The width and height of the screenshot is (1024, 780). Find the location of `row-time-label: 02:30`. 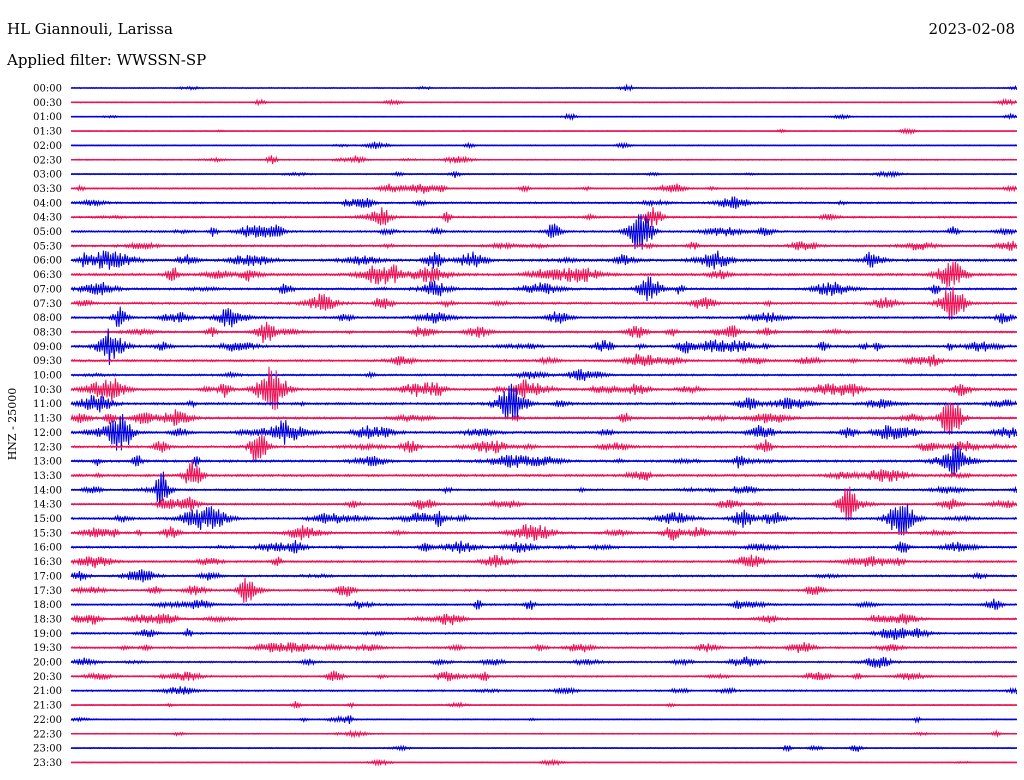

row-time-label: 02:30 is located at coordinates (47, 160).